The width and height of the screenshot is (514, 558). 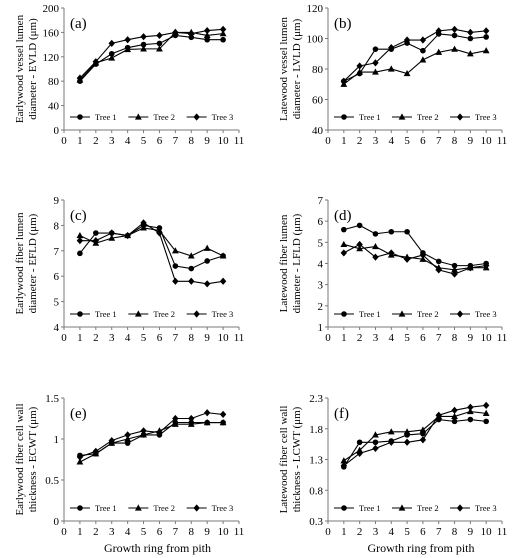 What do you see at coordinates (321, 201) in the screenshot?
I see `y-tick-label: 7` at bounding box center [321, 201].